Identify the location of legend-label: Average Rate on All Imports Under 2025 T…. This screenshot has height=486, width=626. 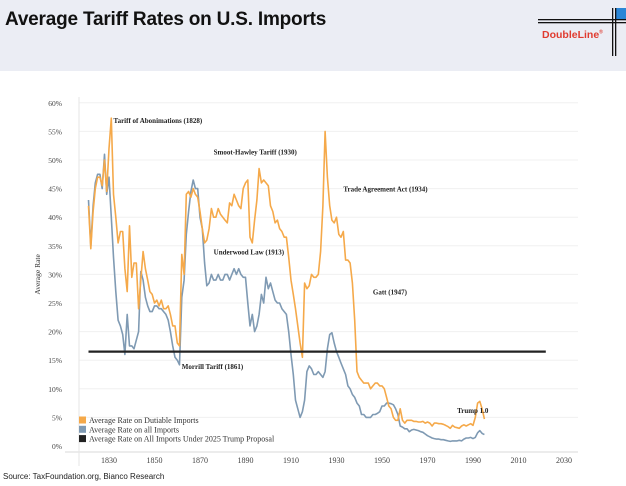
(182, 439).